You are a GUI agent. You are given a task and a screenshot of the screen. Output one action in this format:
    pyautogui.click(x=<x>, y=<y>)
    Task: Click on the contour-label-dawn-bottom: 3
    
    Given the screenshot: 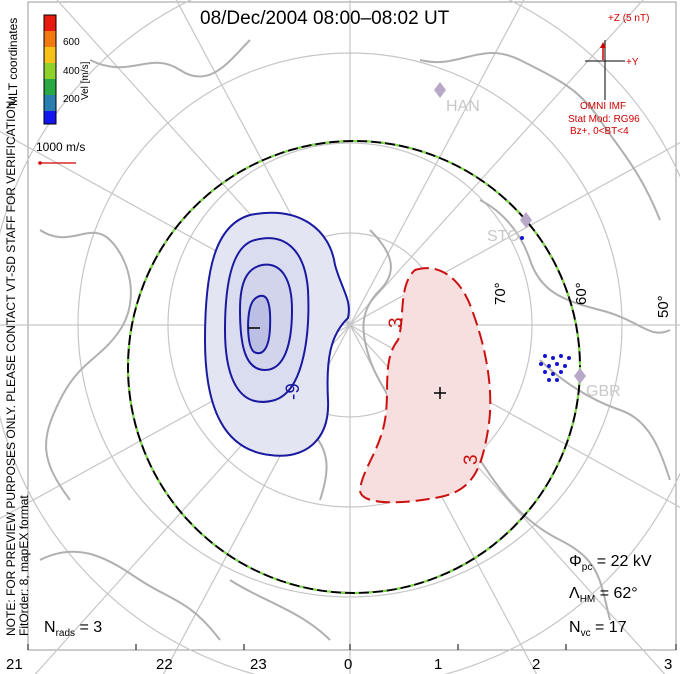 What is the action you would take?
    pyautogui.click(x=471, y=459)
    